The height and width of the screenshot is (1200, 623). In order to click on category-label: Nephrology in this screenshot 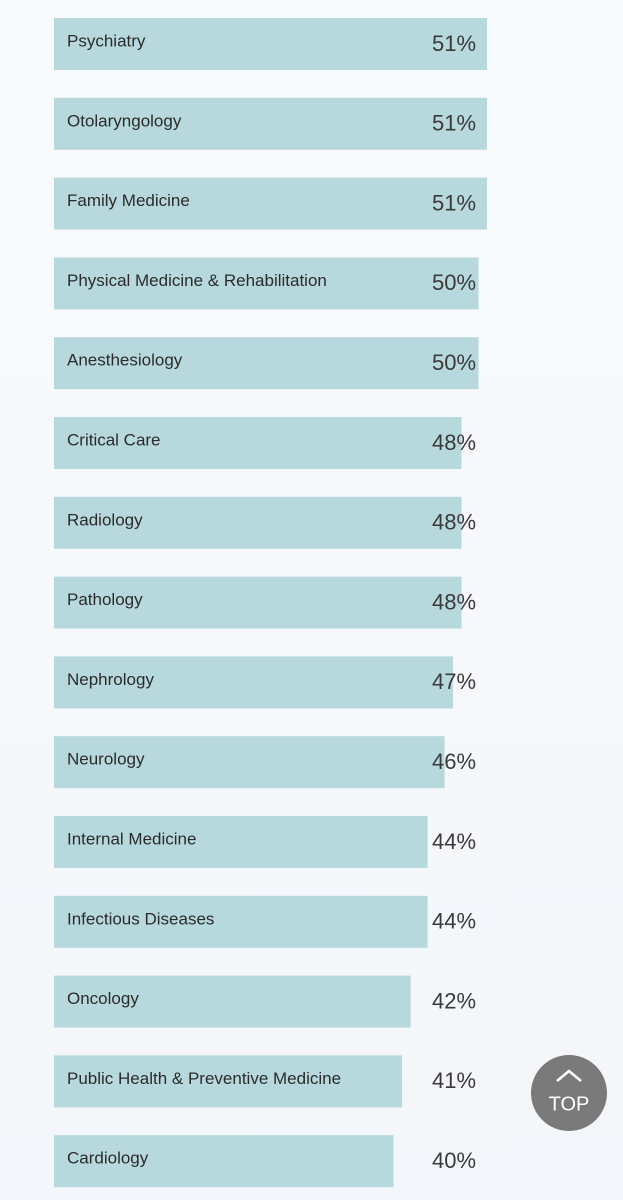, I will do `click(110, 679)`.